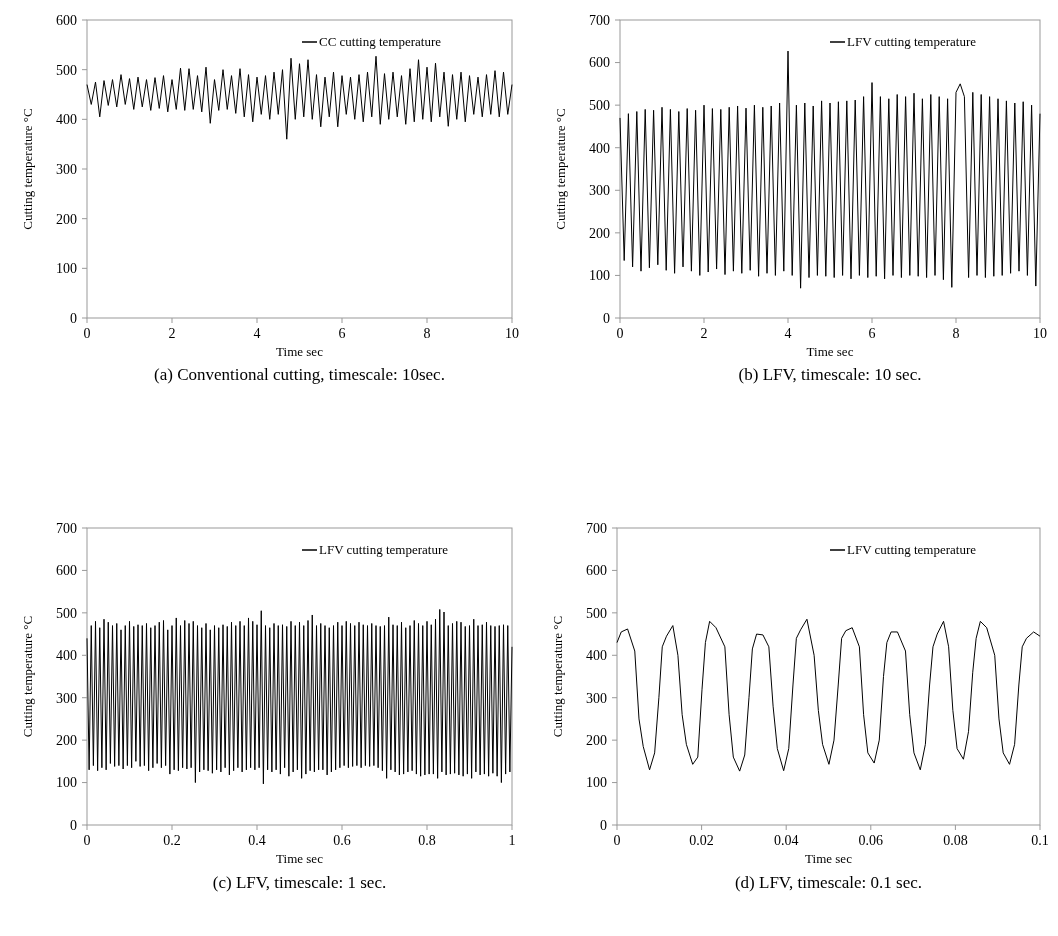 The image size is (1058, 936). I want to click on x-tick-label: 0.02, so click(701, 840).